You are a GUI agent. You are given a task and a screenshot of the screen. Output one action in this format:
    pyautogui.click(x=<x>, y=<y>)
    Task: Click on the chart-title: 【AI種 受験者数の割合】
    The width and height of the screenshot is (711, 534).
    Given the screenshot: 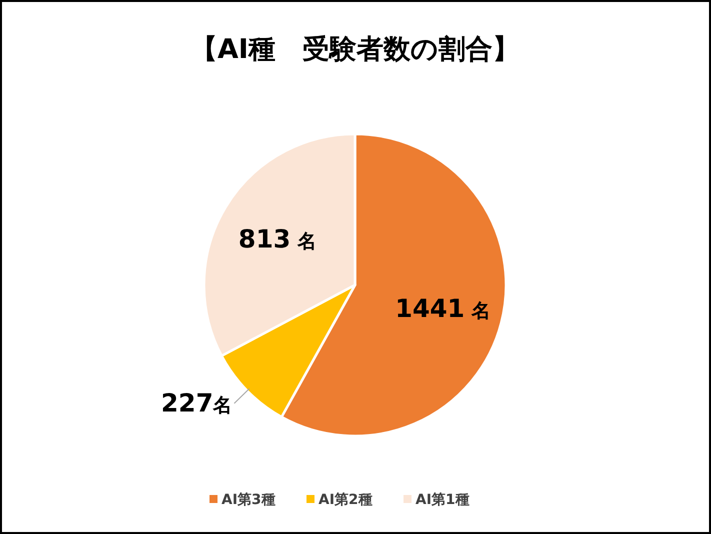 What is the action you would take?
    pyautogui.click(x=355, y=49)
    